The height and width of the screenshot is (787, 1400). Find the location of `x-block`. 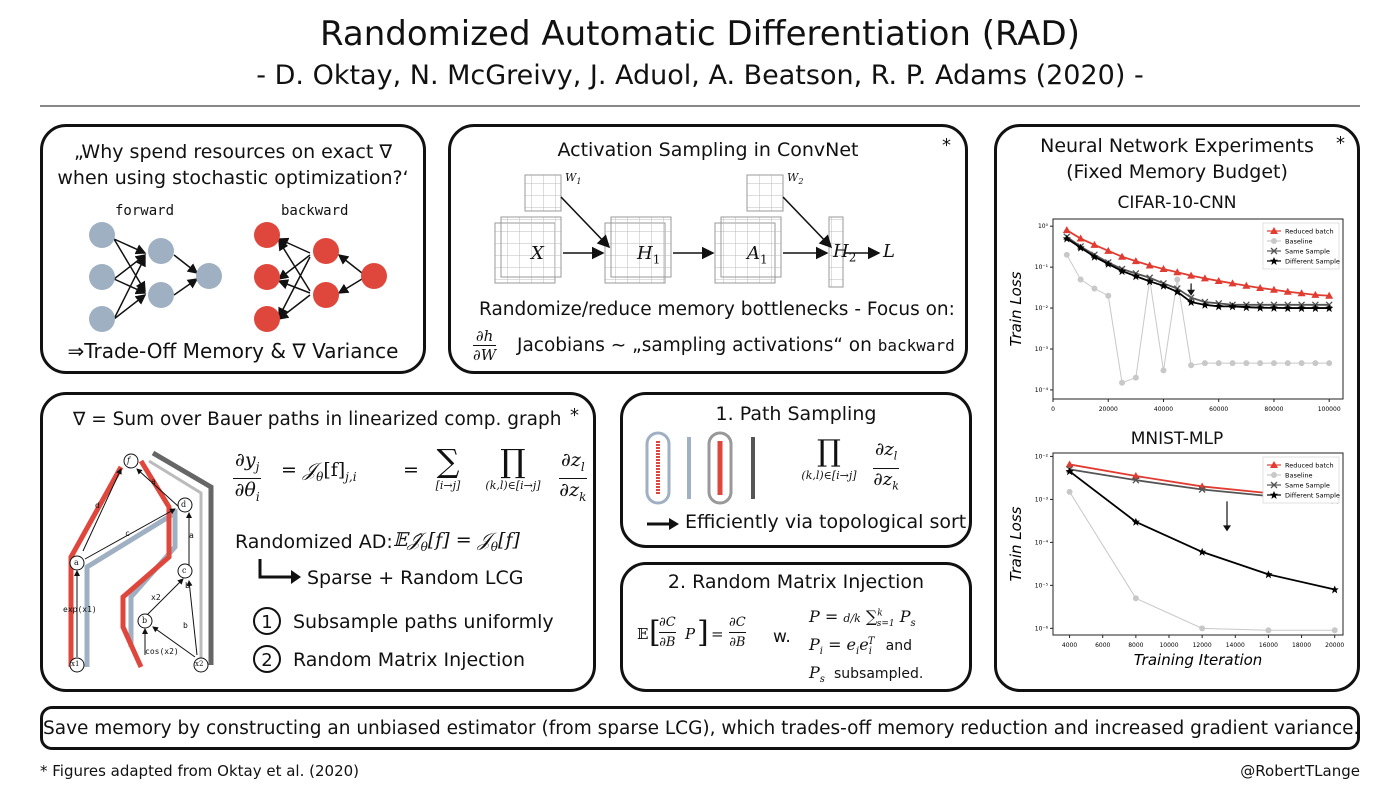

x-block is located at coordinates (528, 250).